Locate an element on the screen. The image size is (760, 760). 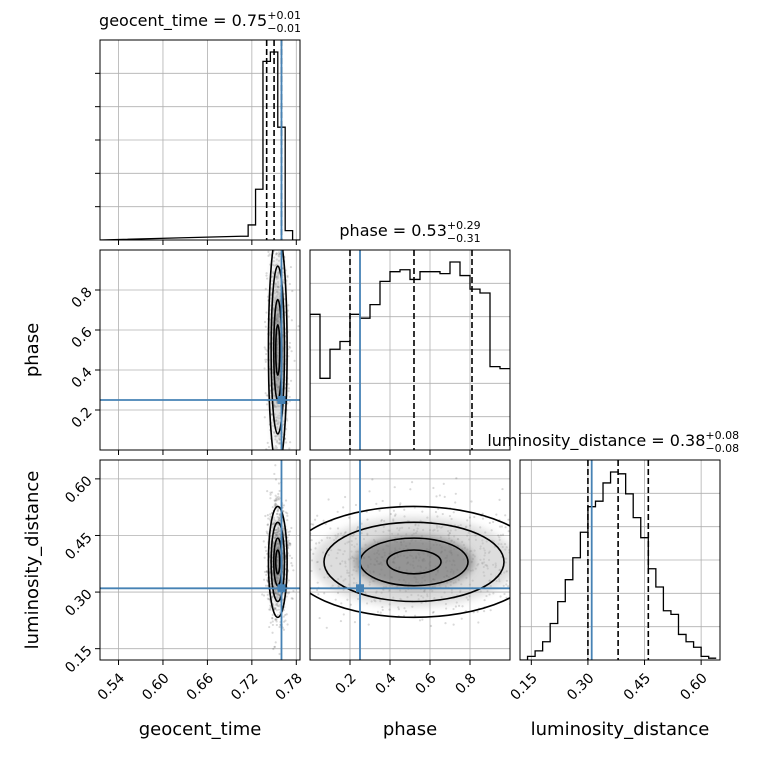
x-tick-label-phase-0: 0.2 is located at coordinates (346, 683).